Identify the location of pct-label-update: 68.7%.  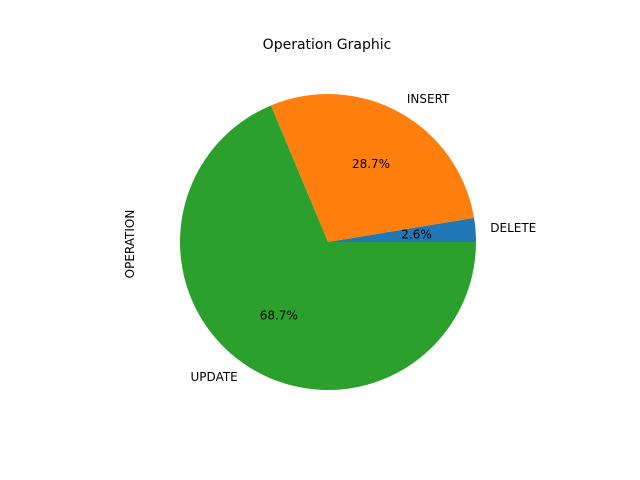
(279, 315).